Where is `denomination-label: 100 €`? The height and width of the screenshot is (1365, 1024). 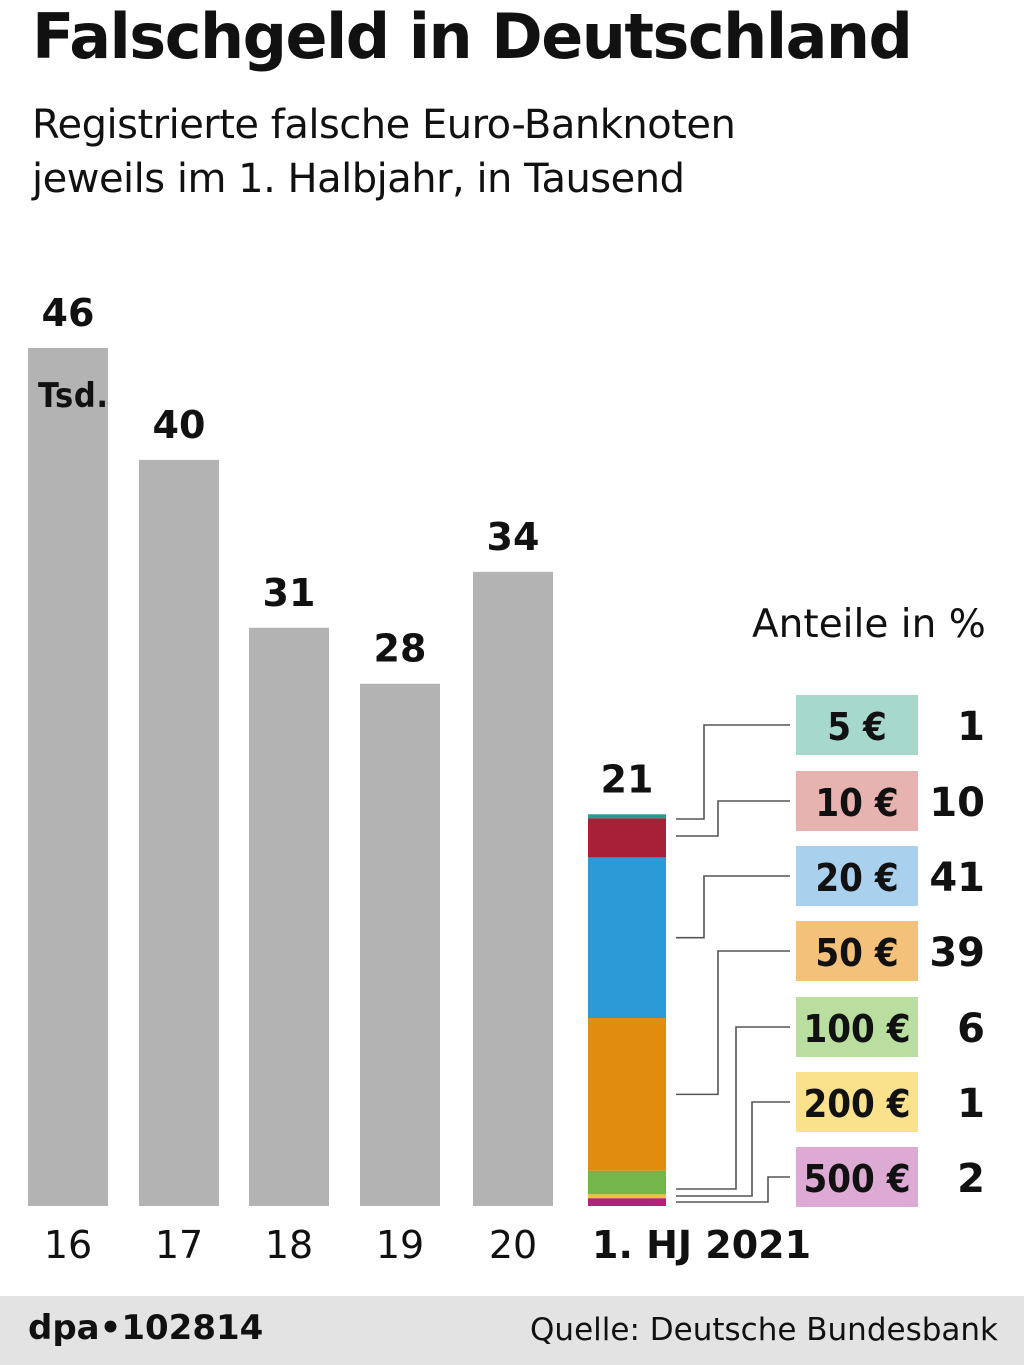
denomination-label: 100 € is located at coordinates (856, 1029).